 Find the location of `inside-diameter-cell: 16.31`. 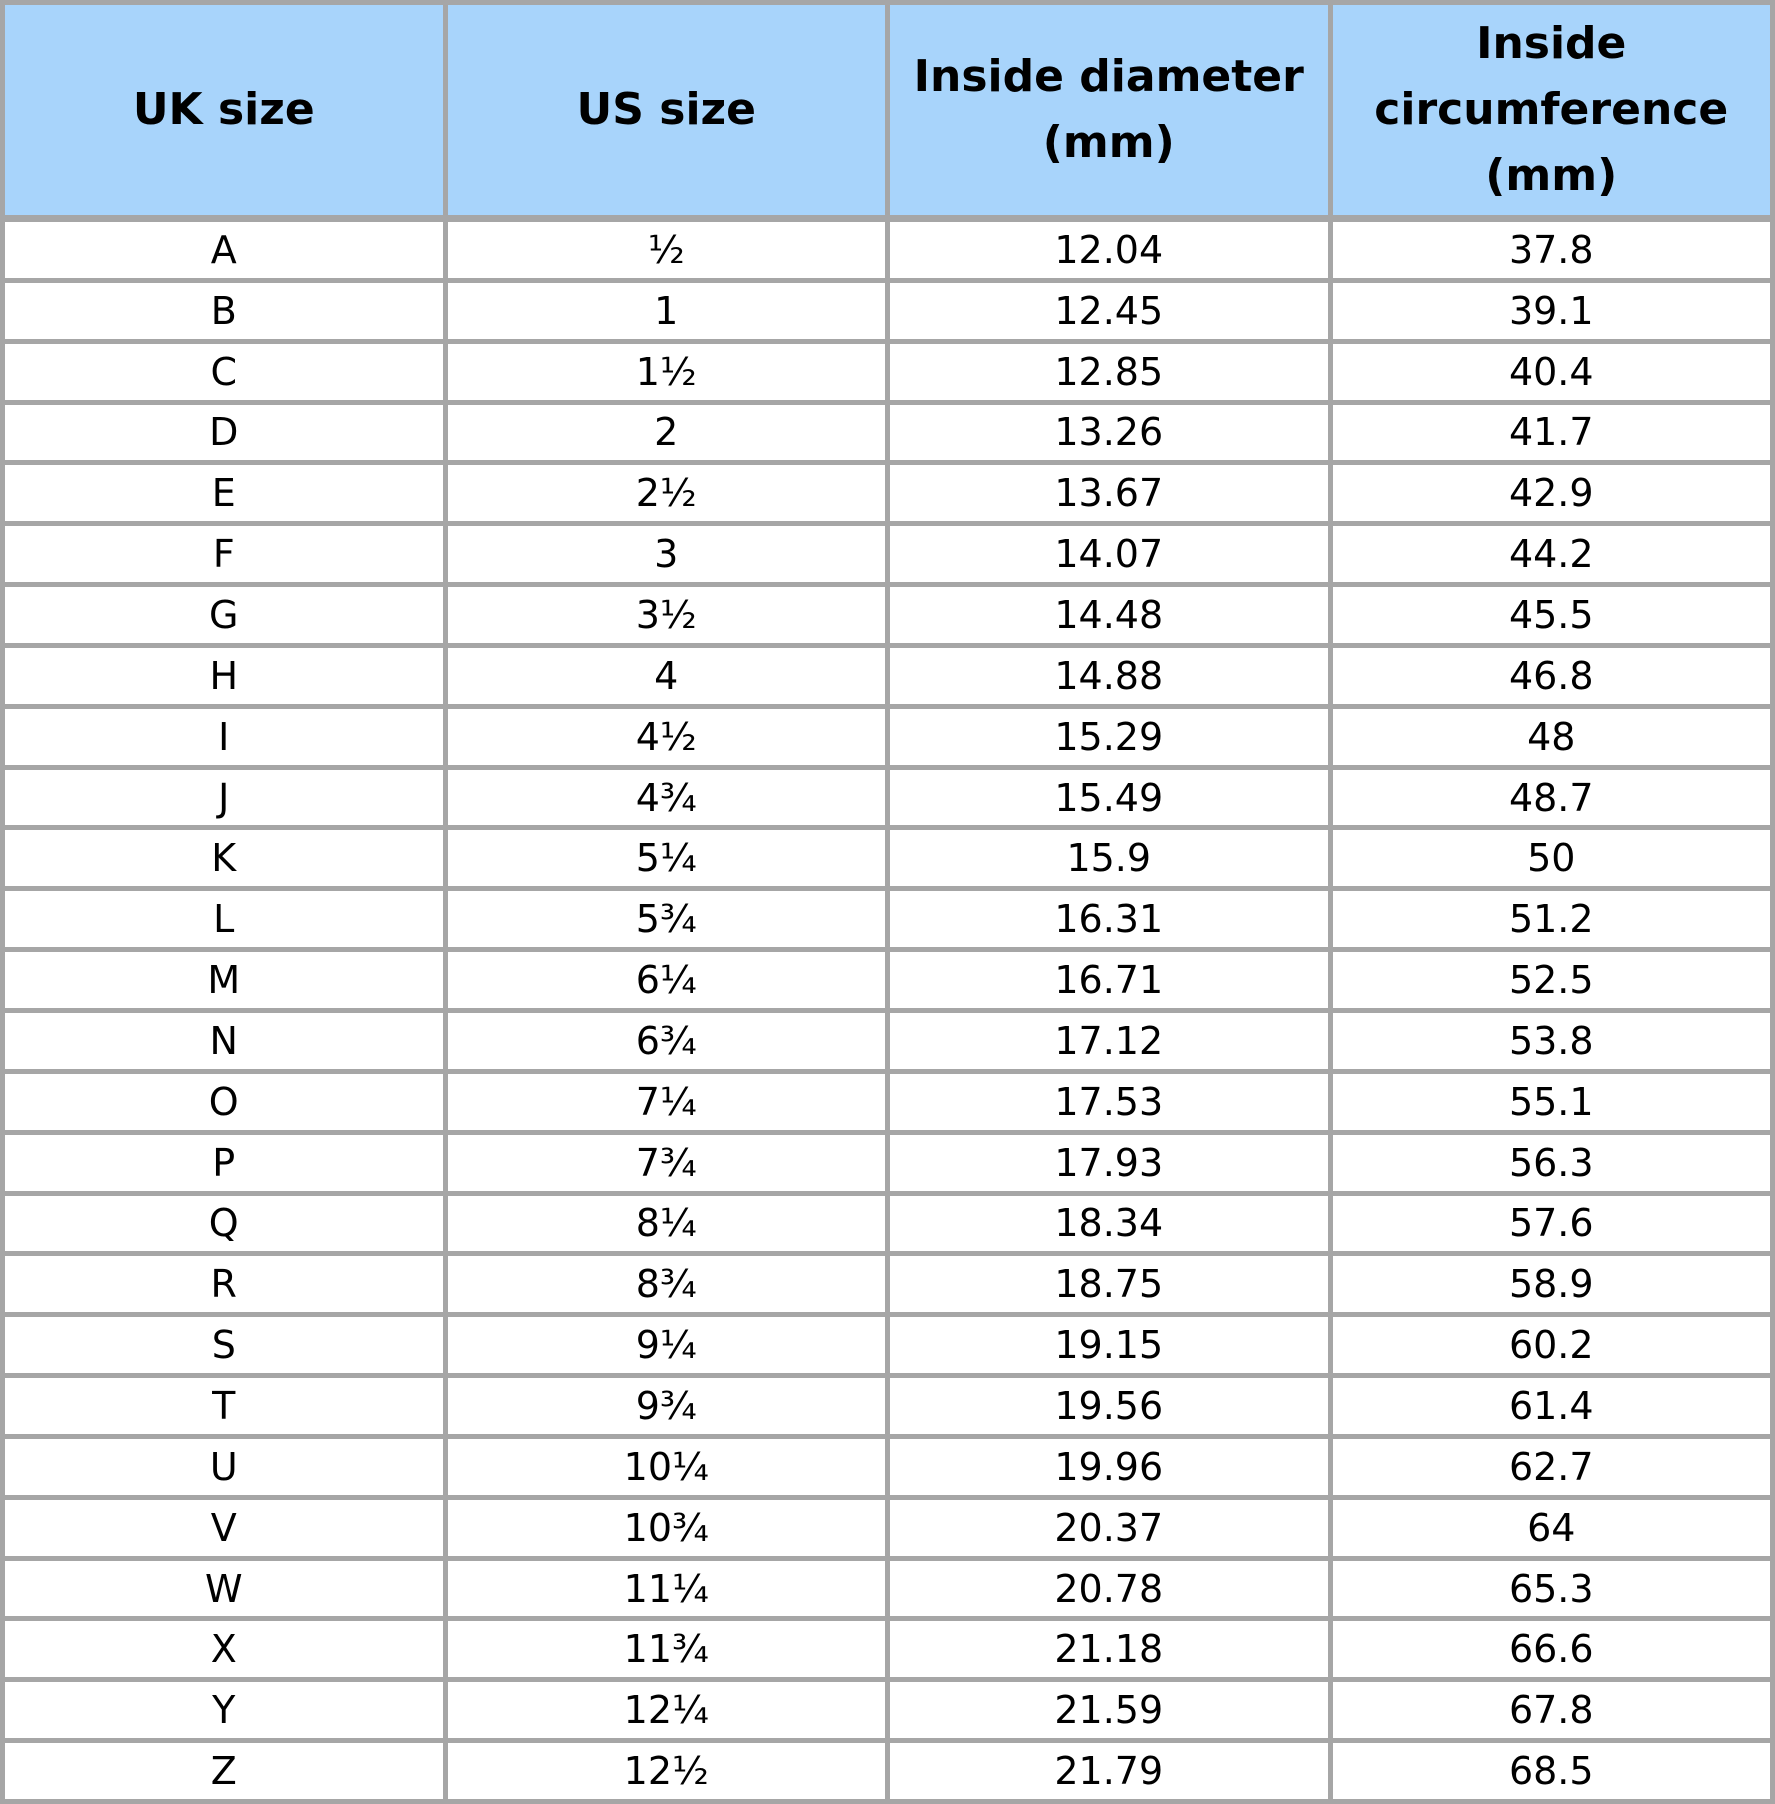

inside-diameter-cell: 16.31 is located at coordinates (1109, 919).